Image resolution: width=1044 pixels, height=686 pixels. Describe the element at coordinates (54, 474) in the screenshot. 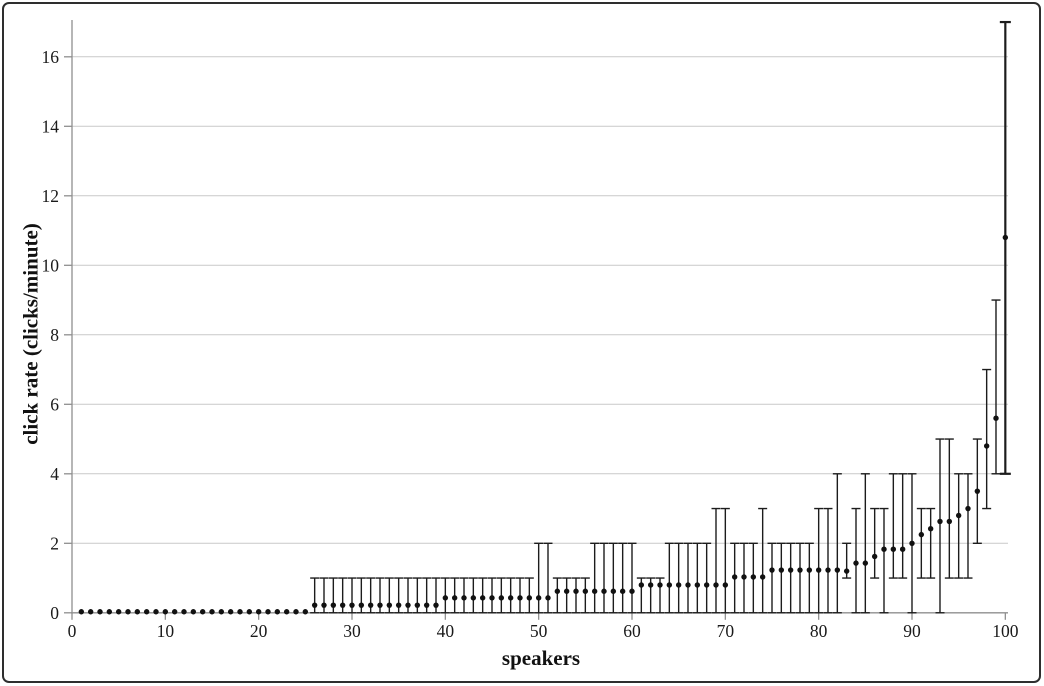

I see `y-tick-label: 4` at that location.